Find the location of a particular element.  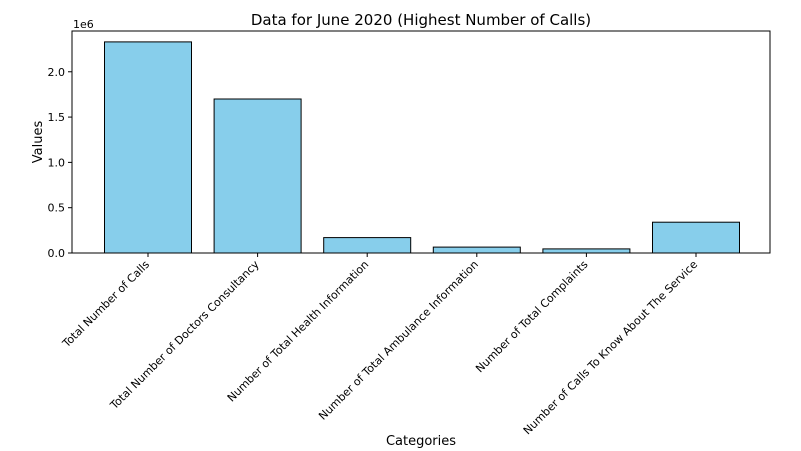

y-tick-label: 0.0 is located at coordinates (57, 253).